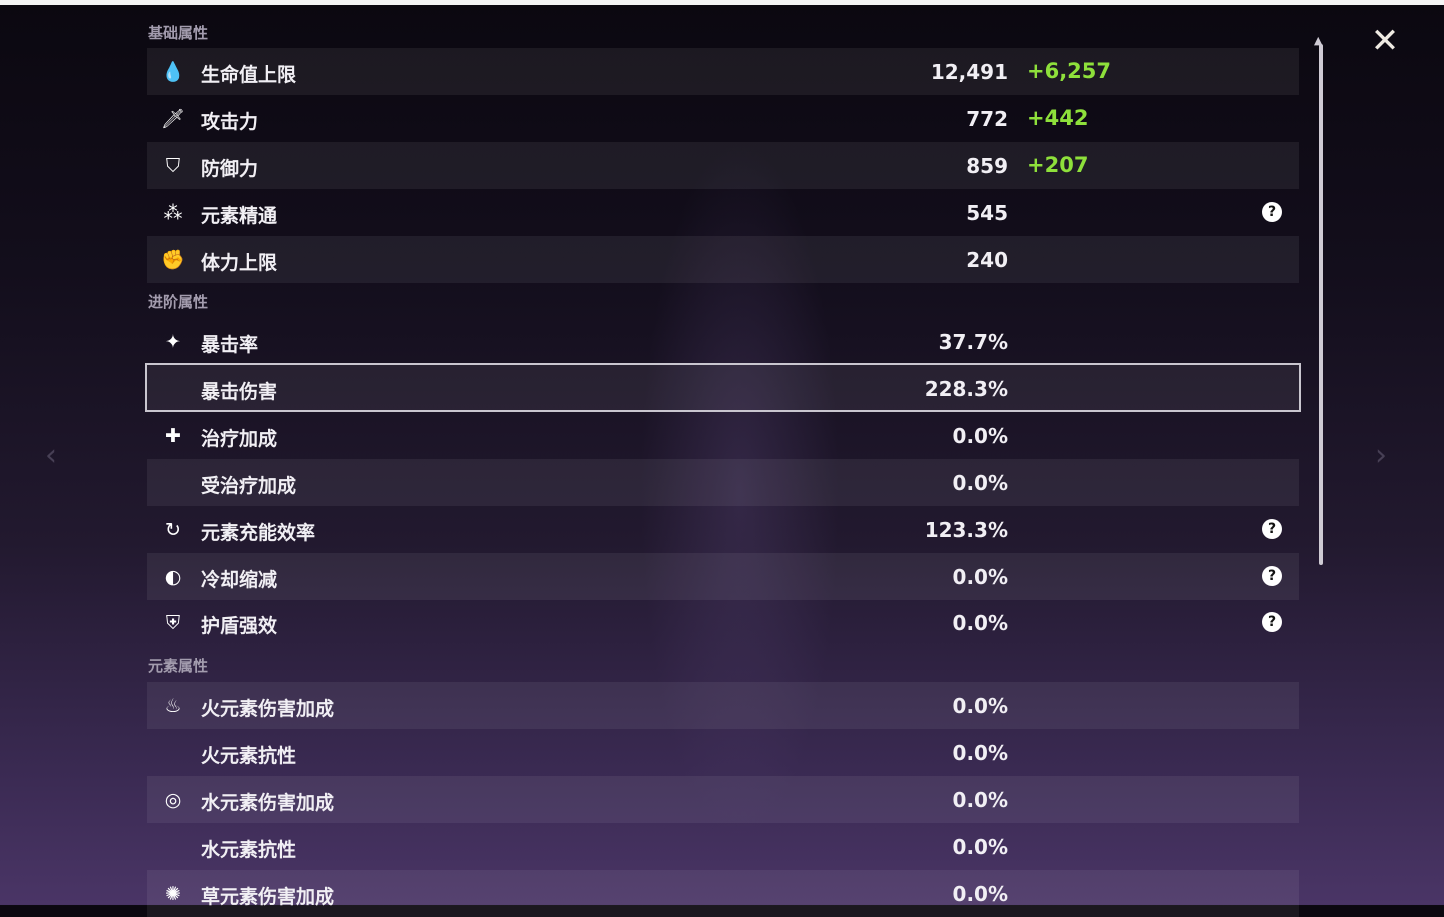  What do you see at coordinates (987, 259) in the screenshot?
I see `stat-value: 240` at bounding box center [987, 259].